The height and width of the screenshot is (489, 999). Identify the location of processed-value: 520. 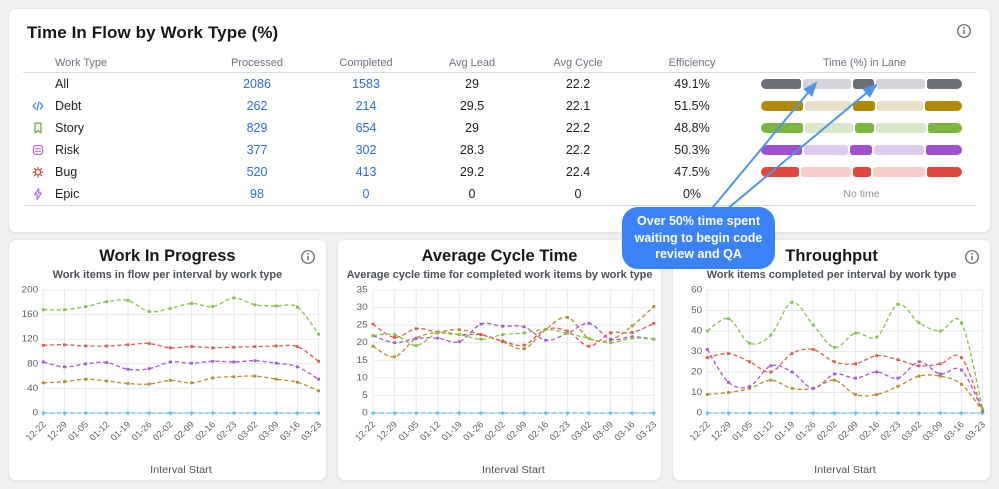
(257, 172).